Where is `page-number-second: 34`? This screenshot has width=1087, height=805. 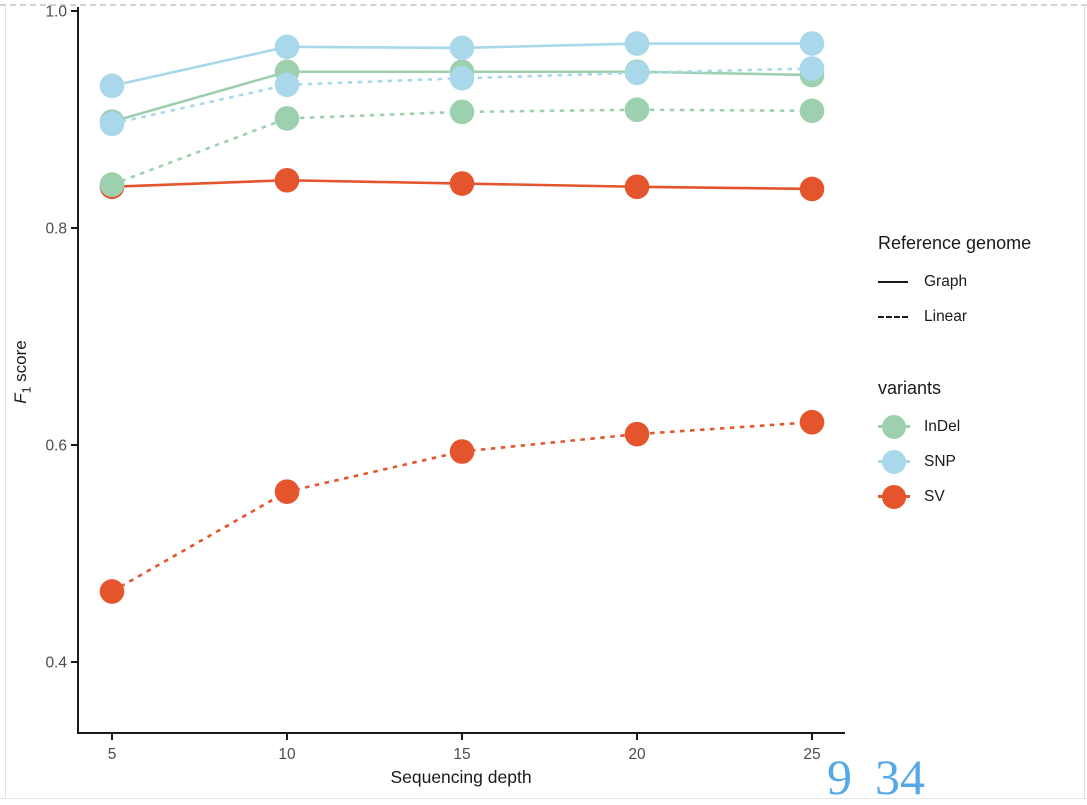 page-number-second: 34 is located at coordinates (900, 777).